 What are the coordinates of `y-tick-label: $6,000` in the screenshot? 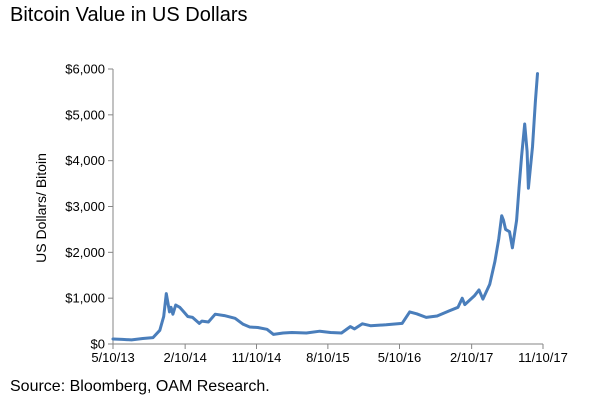 It's located at (85, 69).